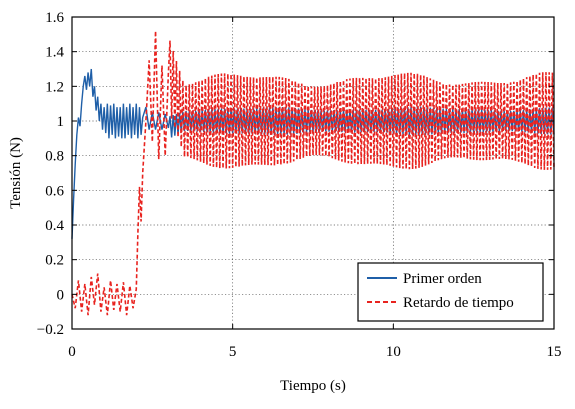 The height and width of the screenshot is (409, 575). I want to click on y-tick-label: 0.4, so click(54, 226).